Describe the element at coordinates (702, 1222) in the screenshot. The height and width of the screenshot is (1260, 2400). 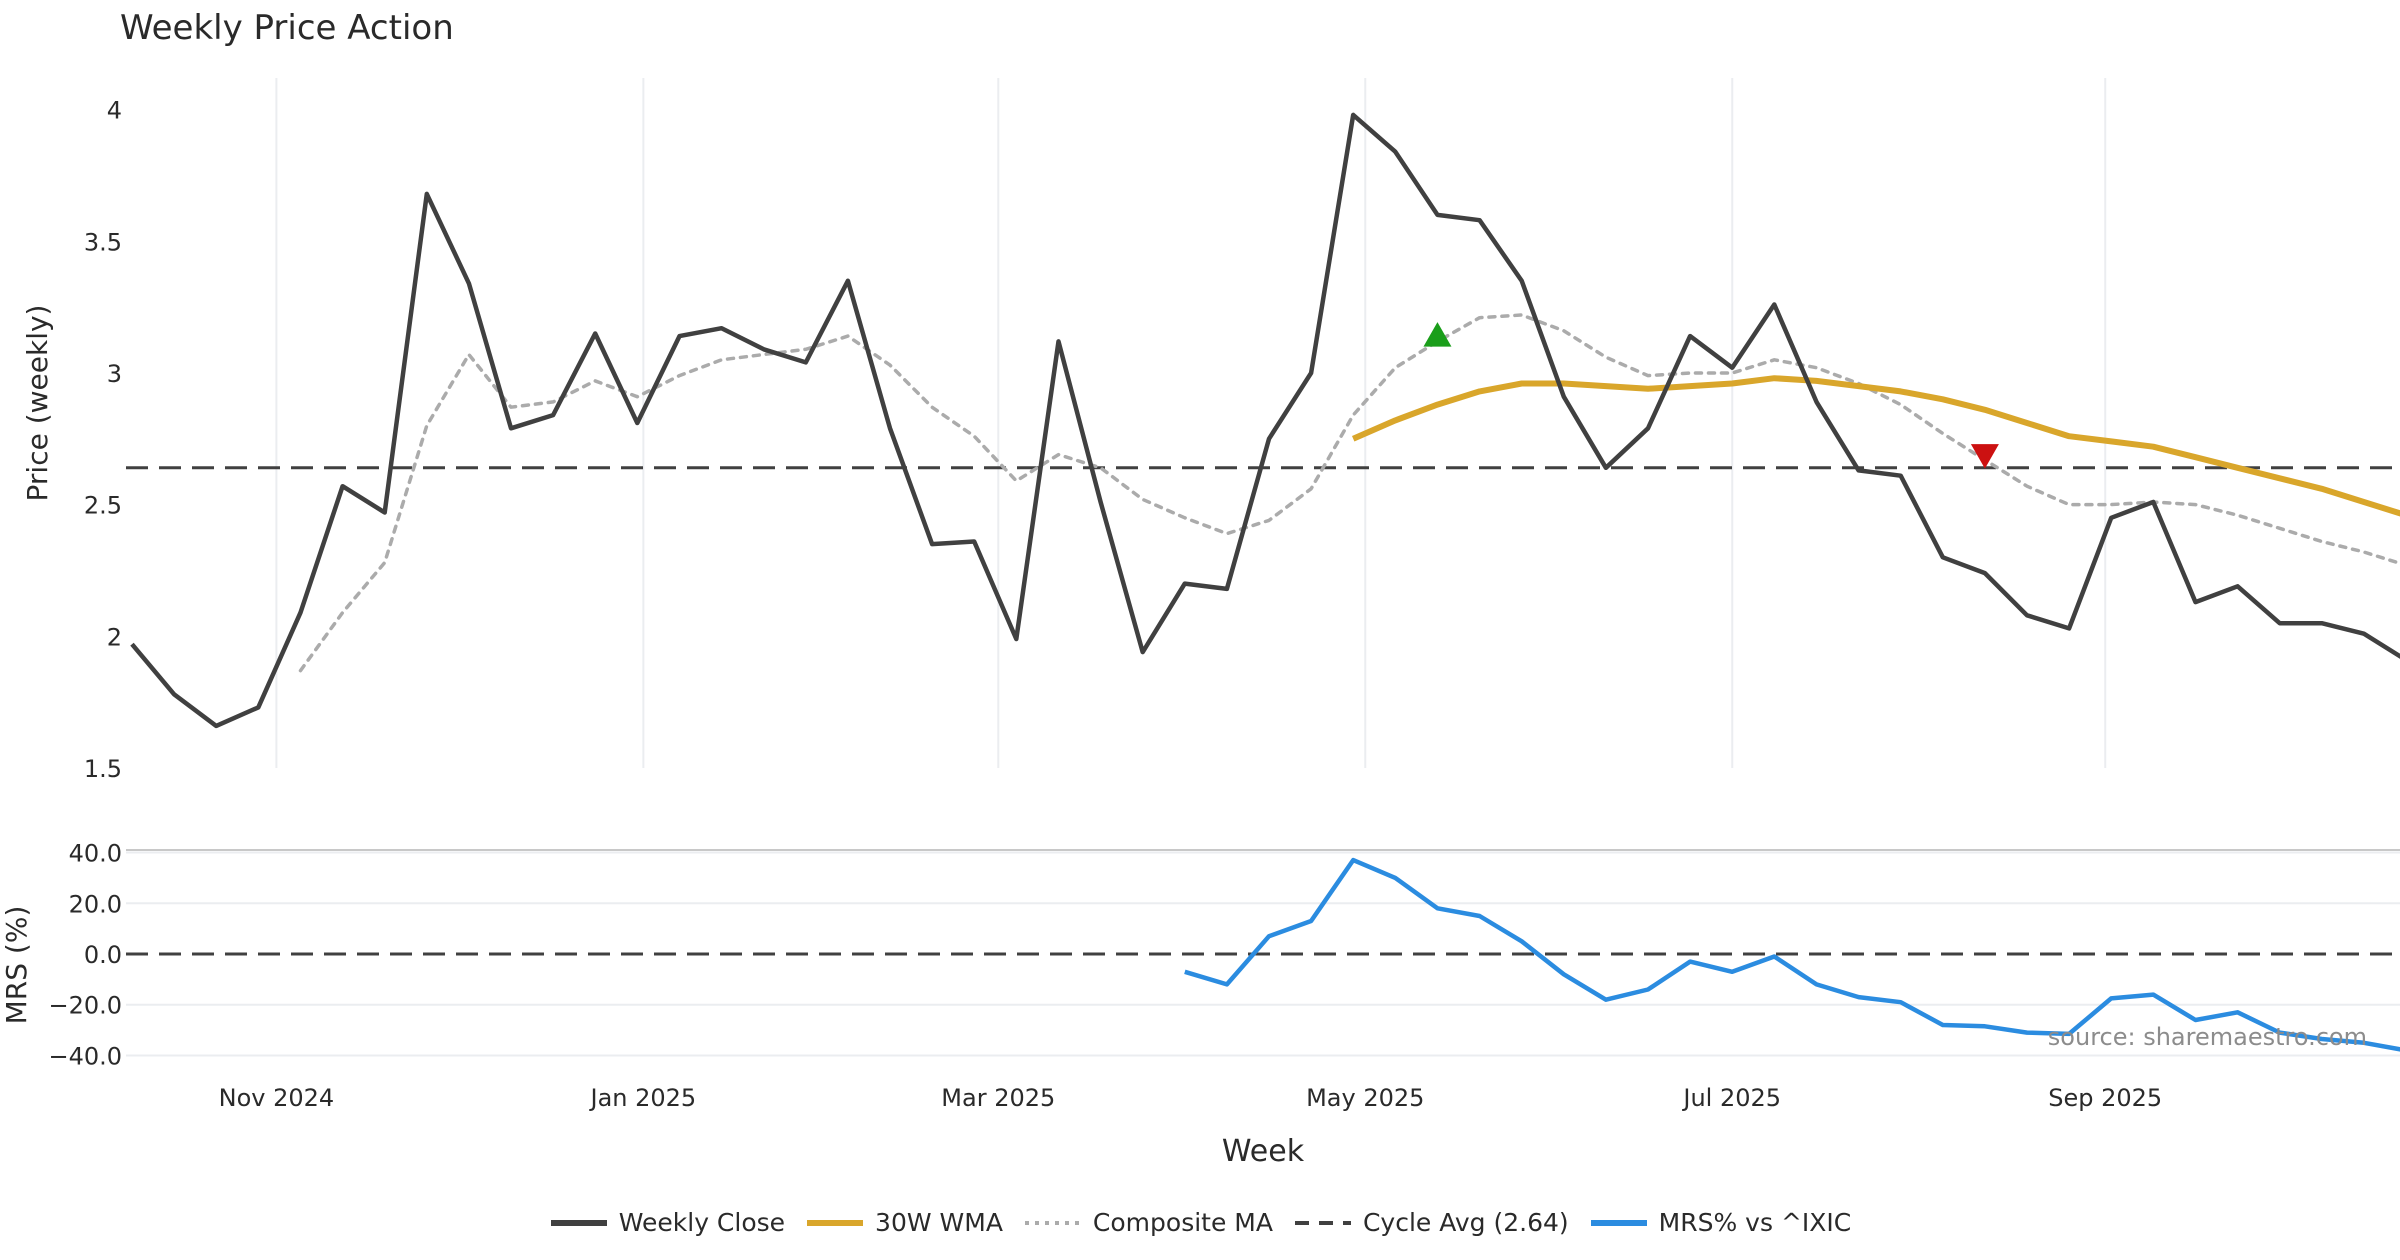
I see `legend-label-weekly-close: Weekly Close` at that location.